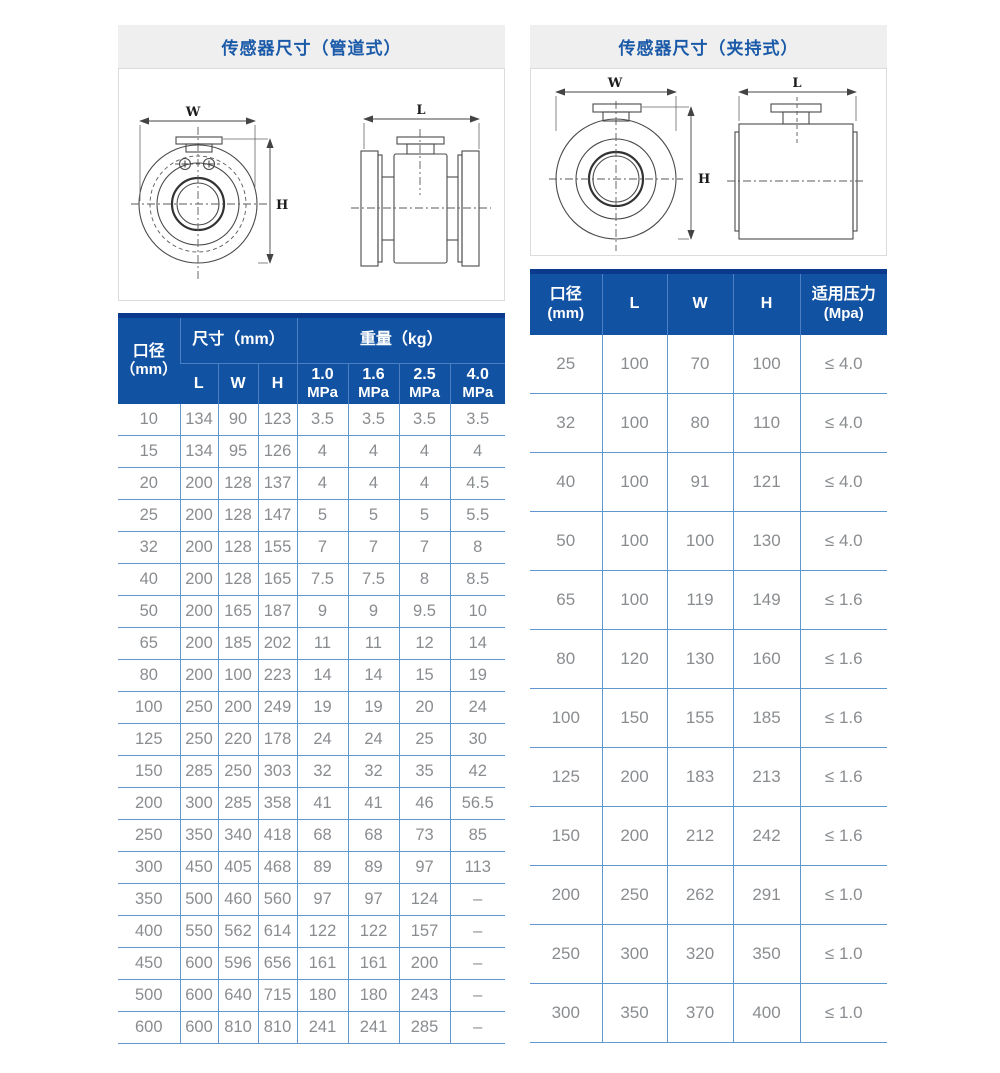 Image resolution: width=1000 pixels, height=1073 pixels. Describe the element at coordinates (237, 835) in the screenshot. I see `table-cell: 340` at that location.